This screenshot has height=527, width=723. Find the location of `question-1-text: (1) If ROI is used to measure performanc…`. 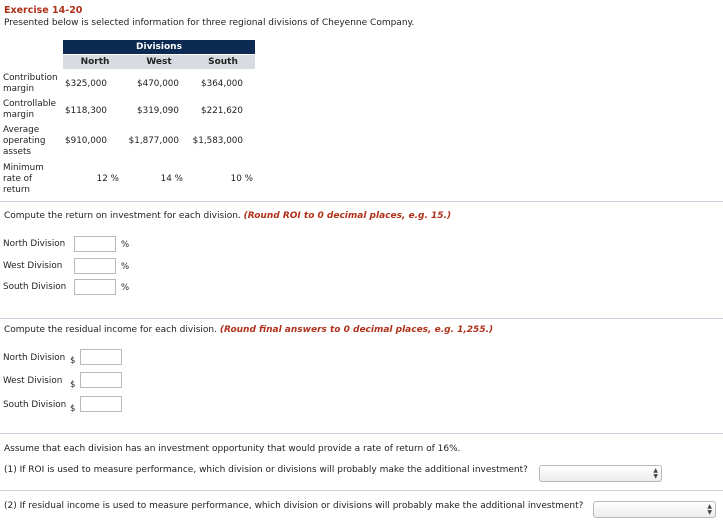

question-1-text: (1) If ROI is used to measure performanc… is located at coordinates (266, 470).